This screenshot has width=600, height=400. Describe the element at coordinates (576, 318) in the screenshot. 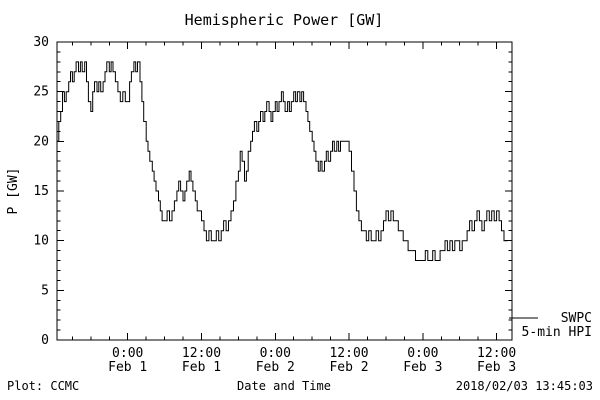

I see `legend-label-swpc: SWPC` at that location.